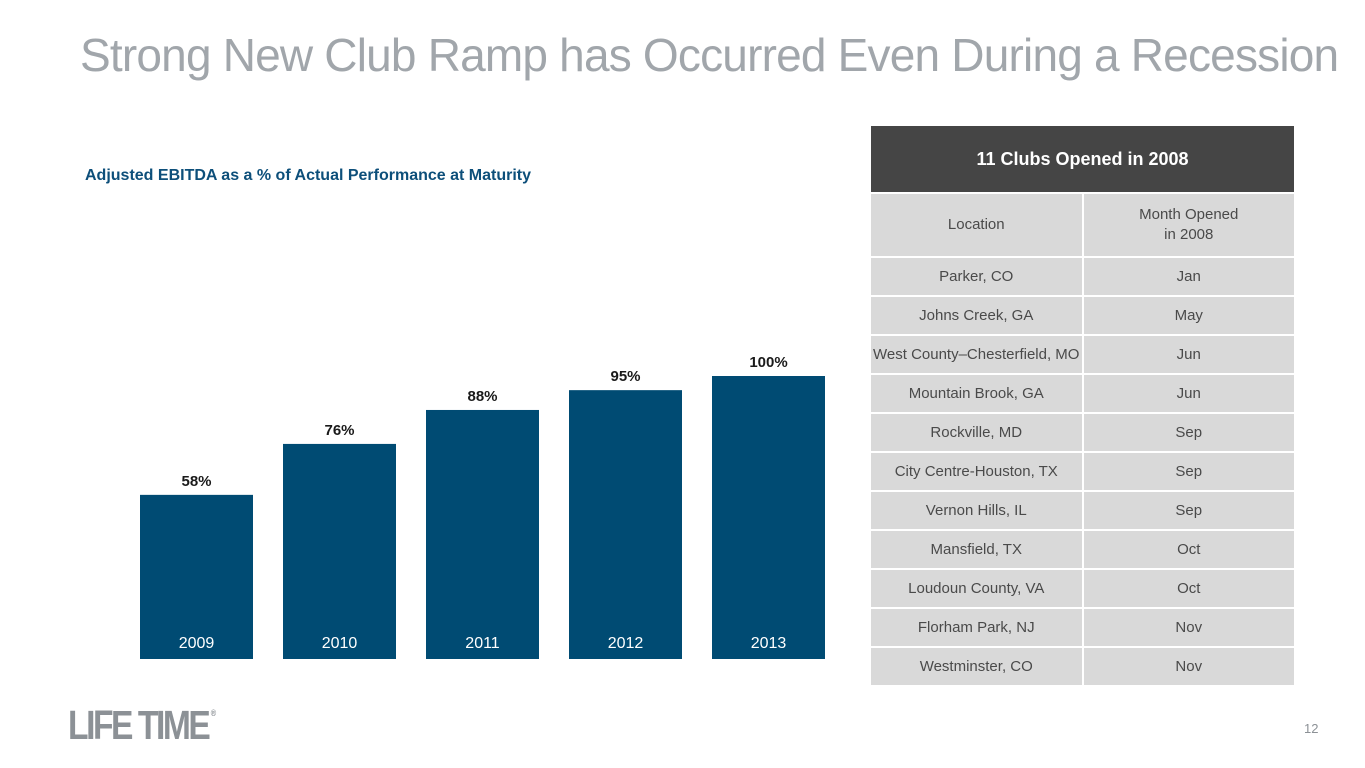  I want to click on month-cell: Jan, so click(1188, 277).